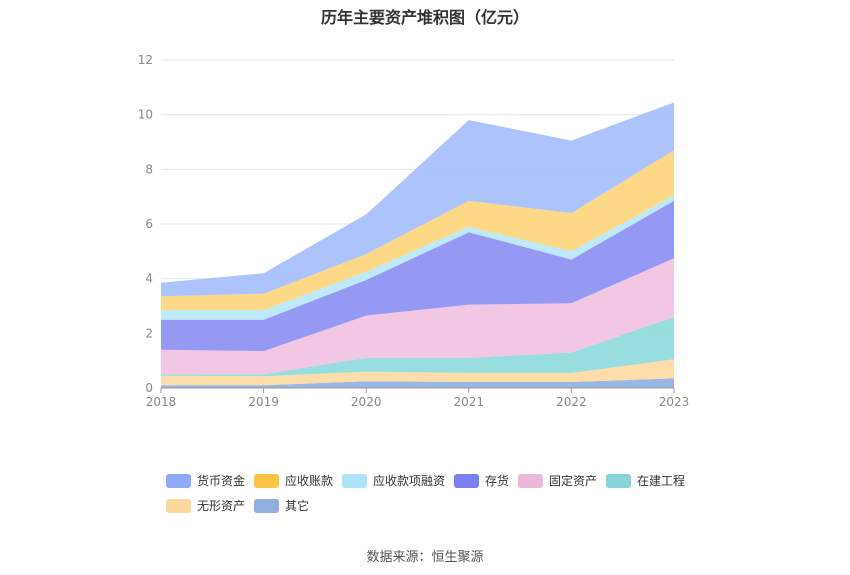 The height and width of the screenshot is (575, 850). Describe the element at coordinates (469, 402) in the screenshot. I see `x-tick-label: 2021` at that location.